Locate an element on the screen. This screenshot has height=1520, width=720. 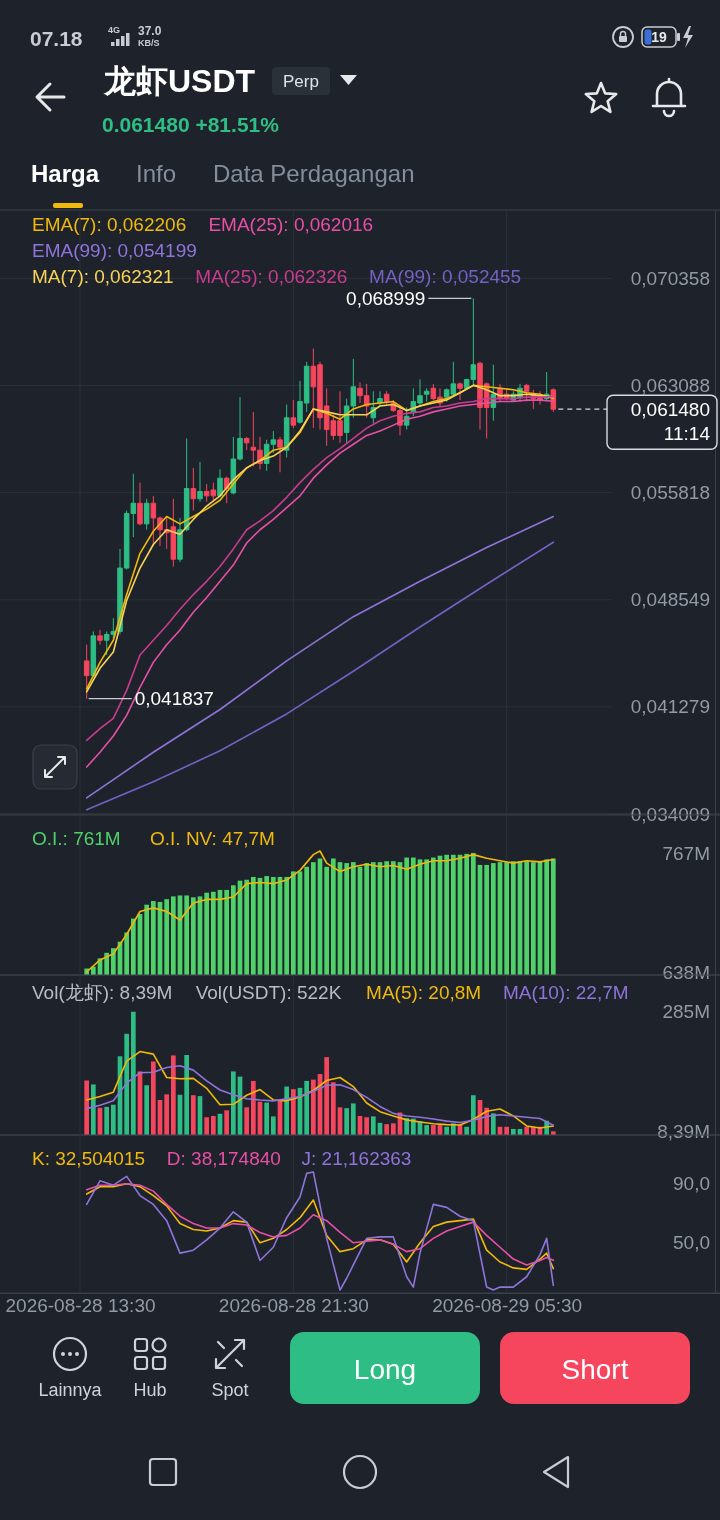
annotation: 0,068999 is located at coordinates (386, 298).